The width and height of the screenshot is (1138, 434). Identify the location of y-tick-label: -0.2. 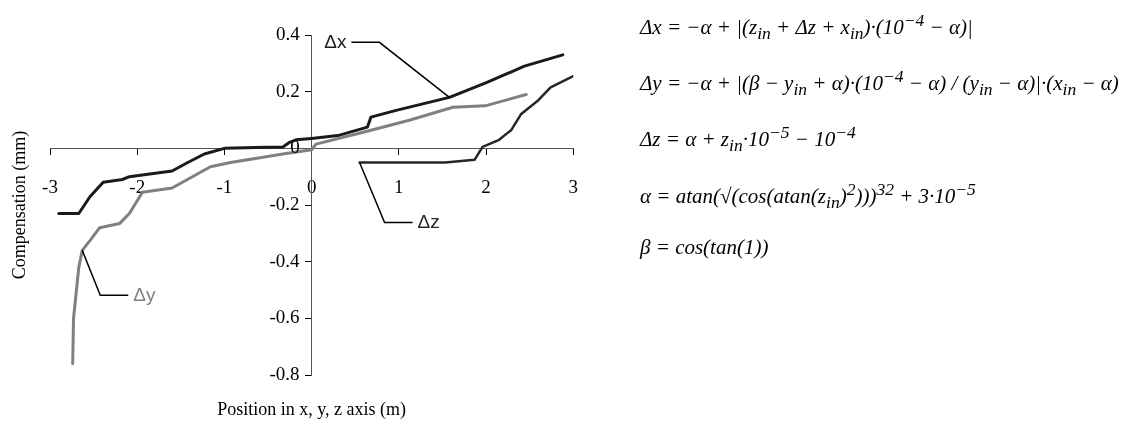
(284, 203).